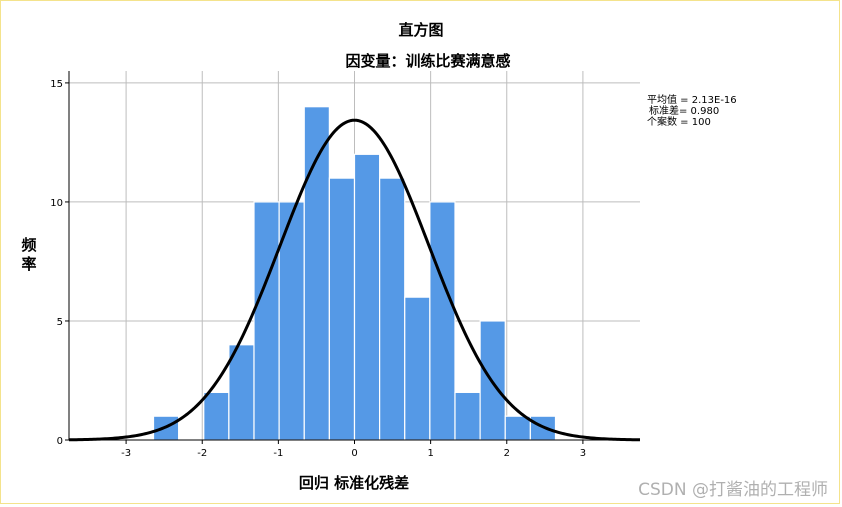 The image size is (842, 507). What do you see at coordinates (692, 99) in the screenshot?
I see `stats-mean: 平均值 = 2.13E-16` at bounding box center [692, 99].